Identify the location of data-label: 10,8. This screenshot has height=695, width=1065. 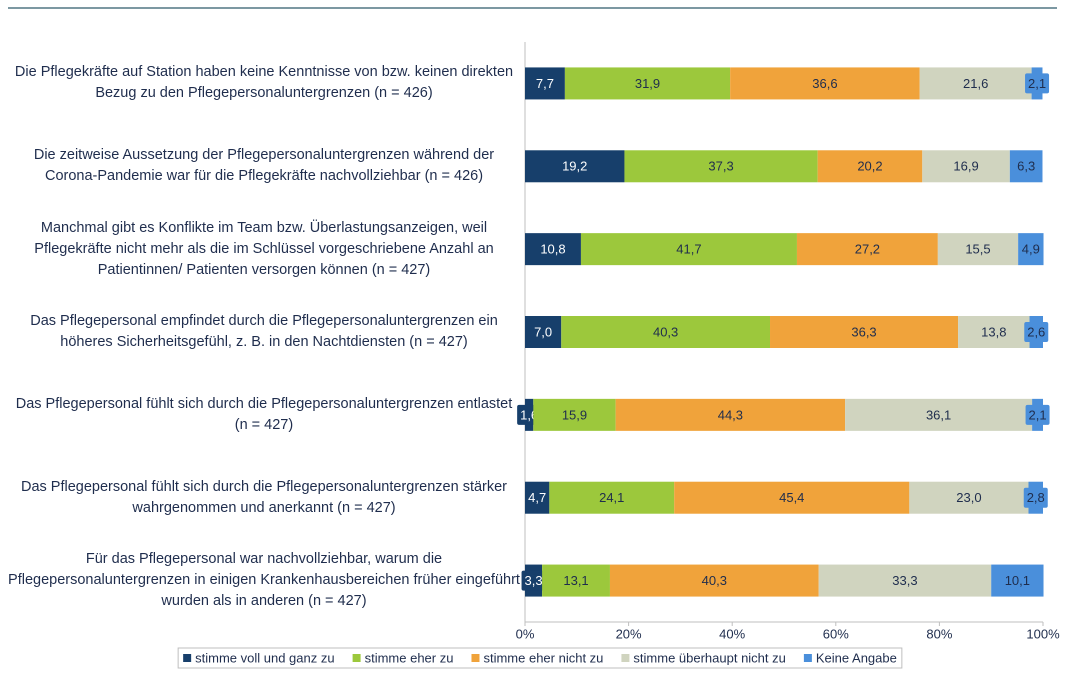
(552, 249).